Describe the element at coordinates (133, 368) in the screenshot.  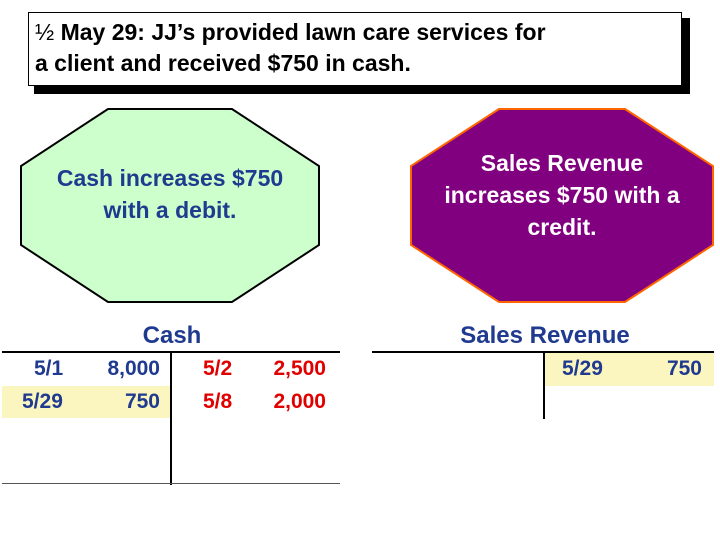
I see `cash-debit-amount: 8,000` at that location.